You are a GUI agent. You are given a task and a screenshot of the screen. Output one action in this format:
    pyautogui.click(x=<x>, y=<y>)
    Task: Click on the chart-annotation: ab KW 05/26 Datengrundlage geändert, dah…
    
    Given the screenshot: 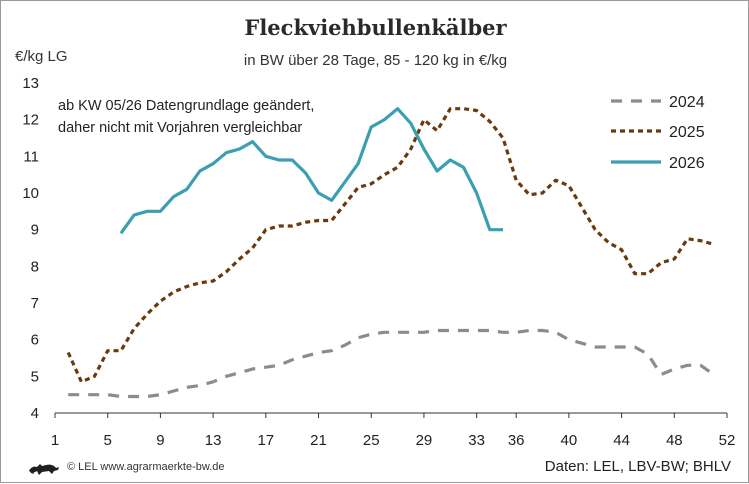 What is the action you would take?
    pyautogui.click(x=186, y=117)
    